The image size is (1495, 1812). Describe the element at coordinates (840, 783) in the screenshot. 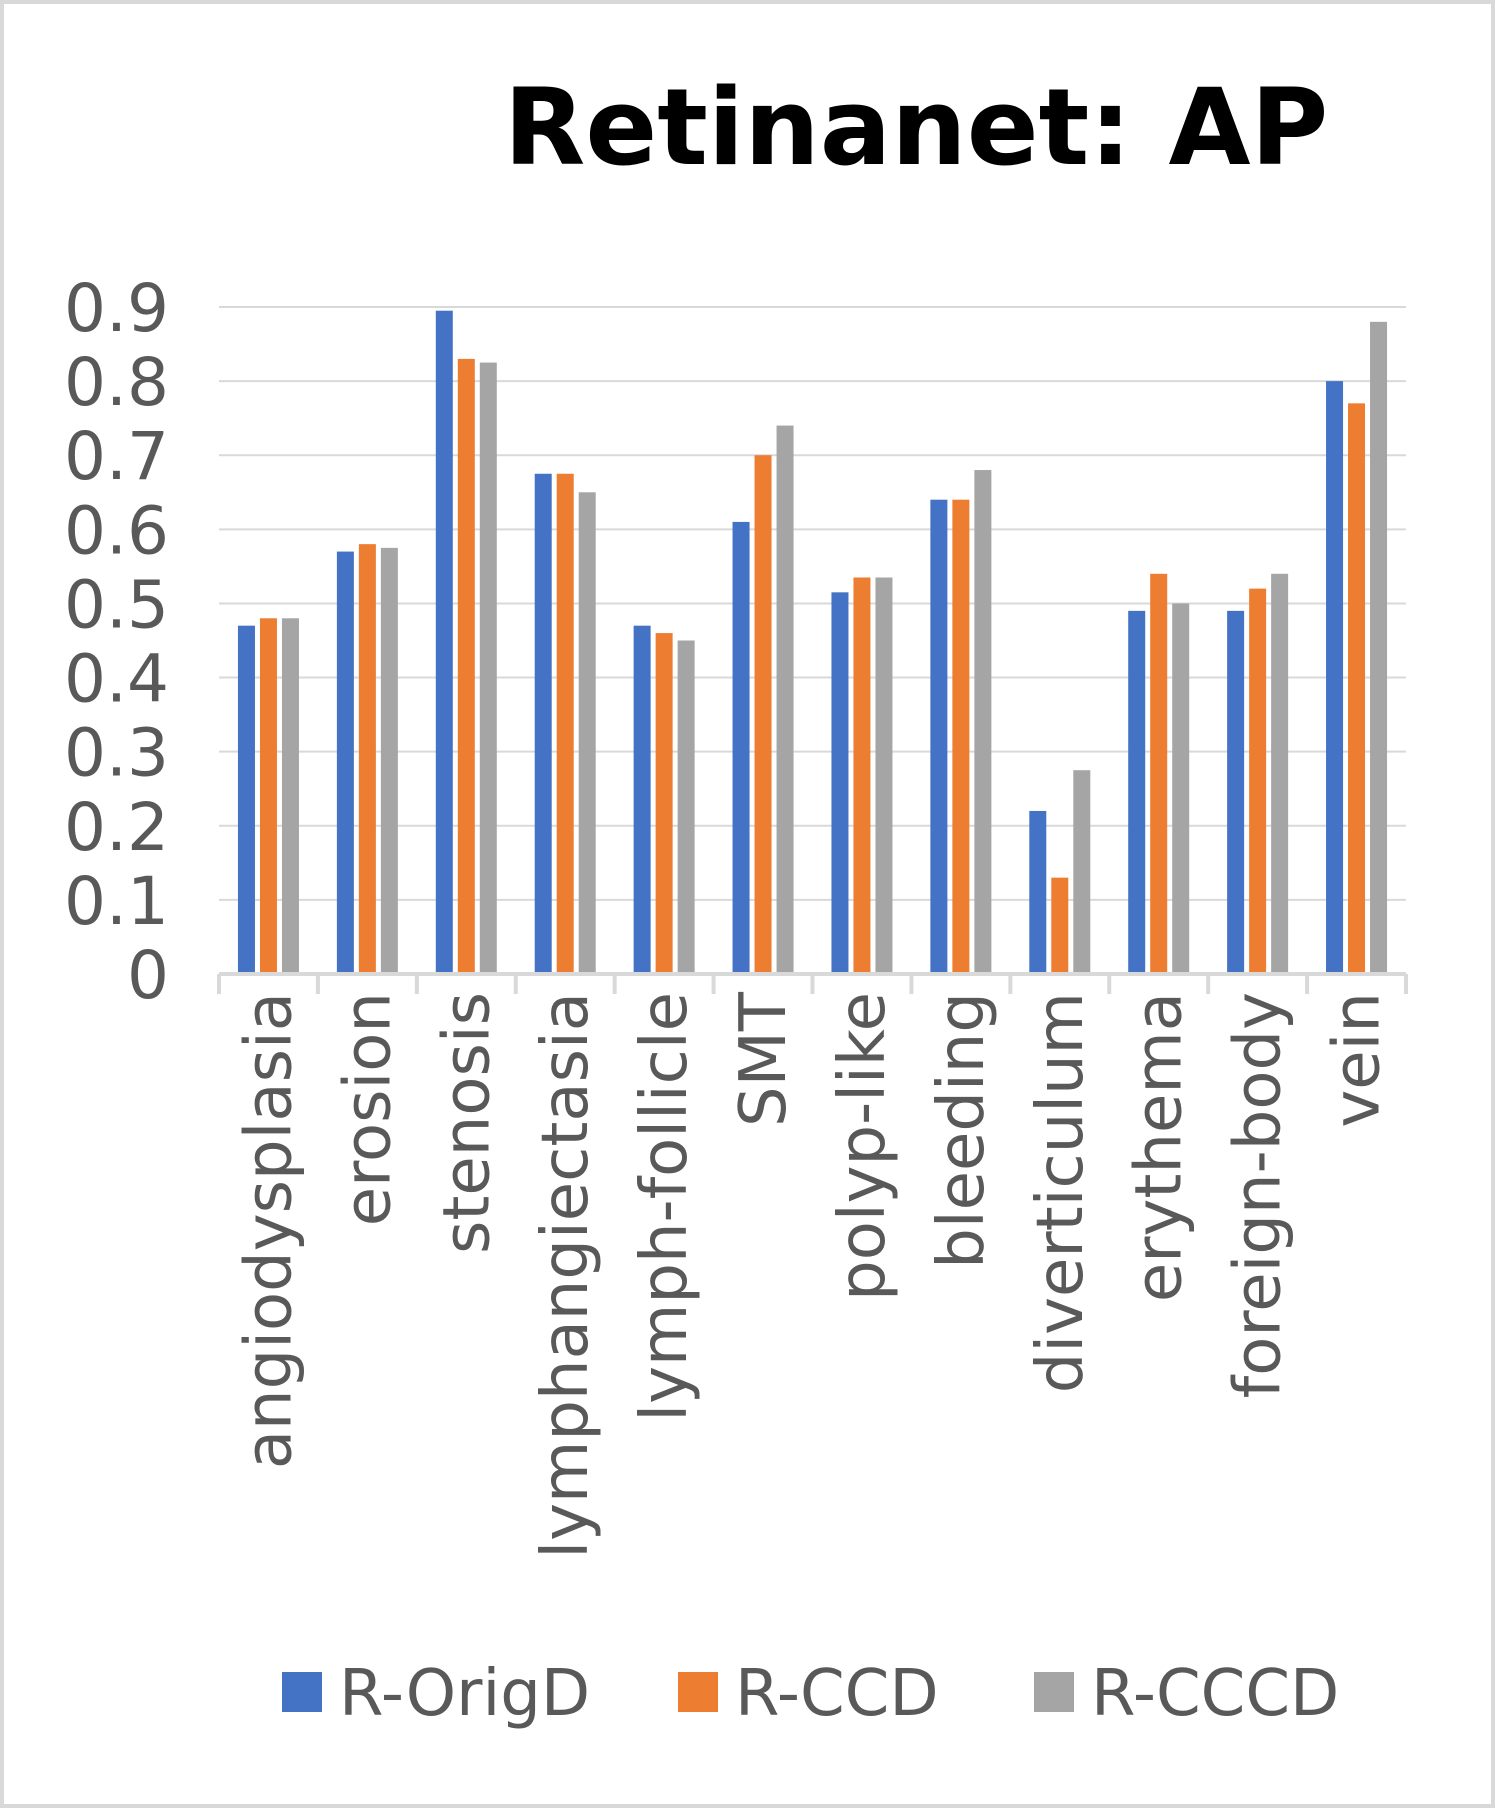

I see `bar-R-OrigD-polyp-like` at that location.